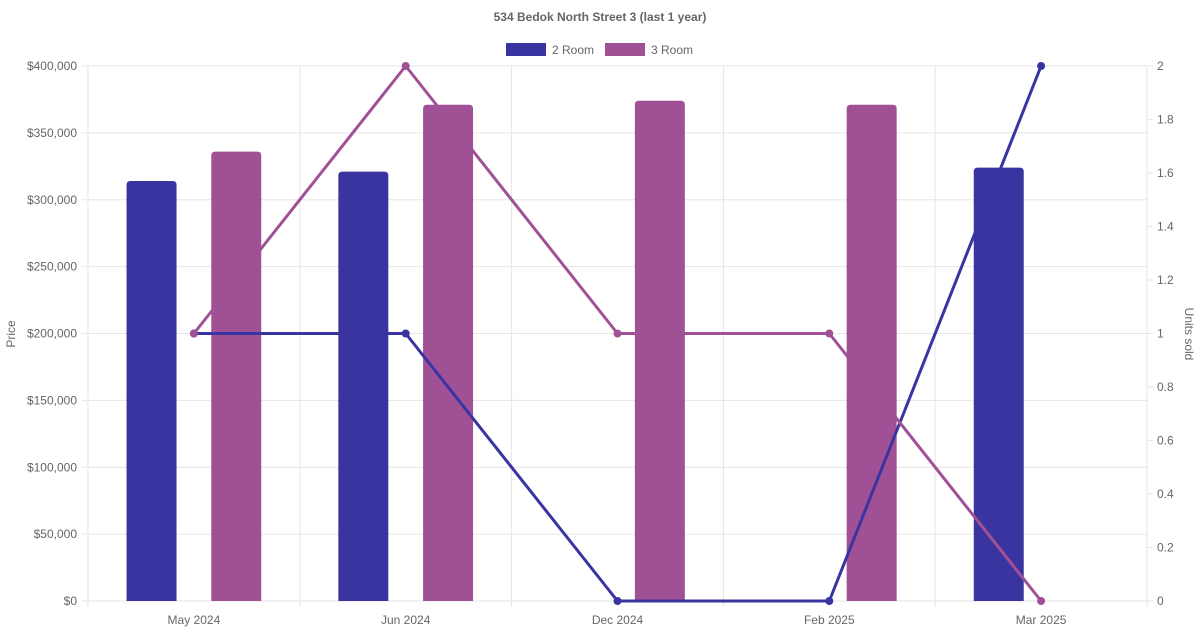 This screenshot has width=1200, height=630. What do you see at coordinates (1165, 441) in the screenshot?
I see `y2-tick-label: 0.6` at bounding box center [1165, 441].